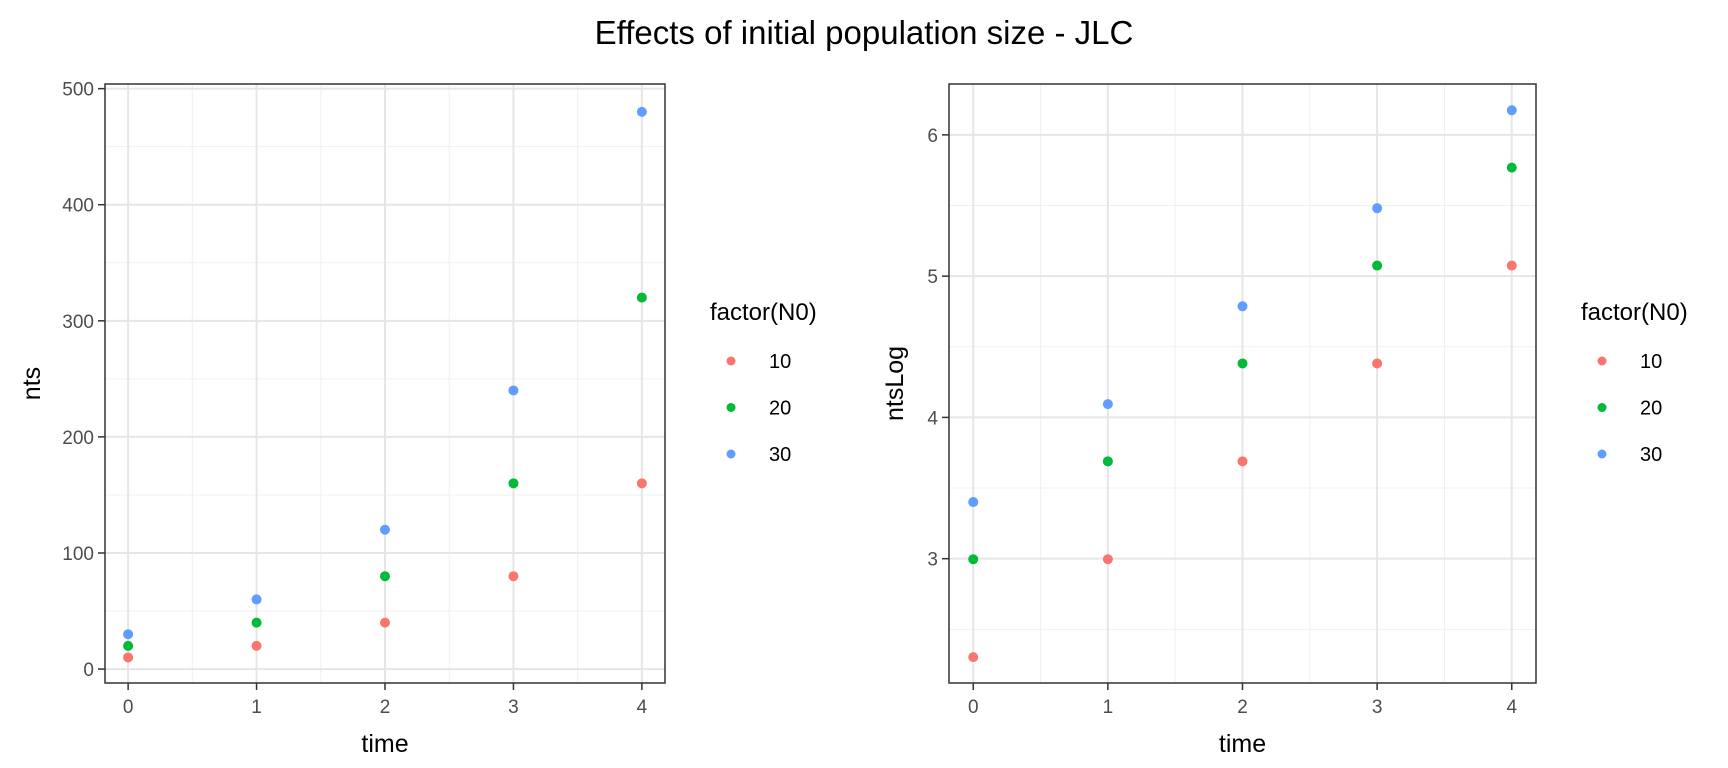 The height and width of the screenshot is (768, 1728). I want to click on left-legend-label-10: 10, so click(780, 362).